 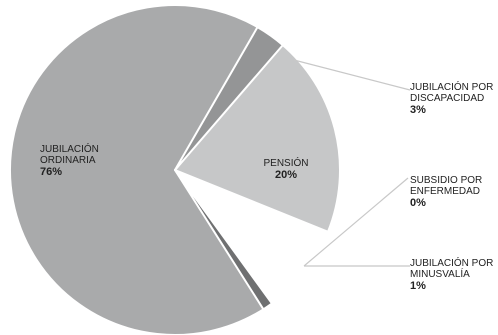 What do you see at coordinates (352, 75) in the screenshot?
I see `leader-line-discapacidad` at bounding box center [352, 75].